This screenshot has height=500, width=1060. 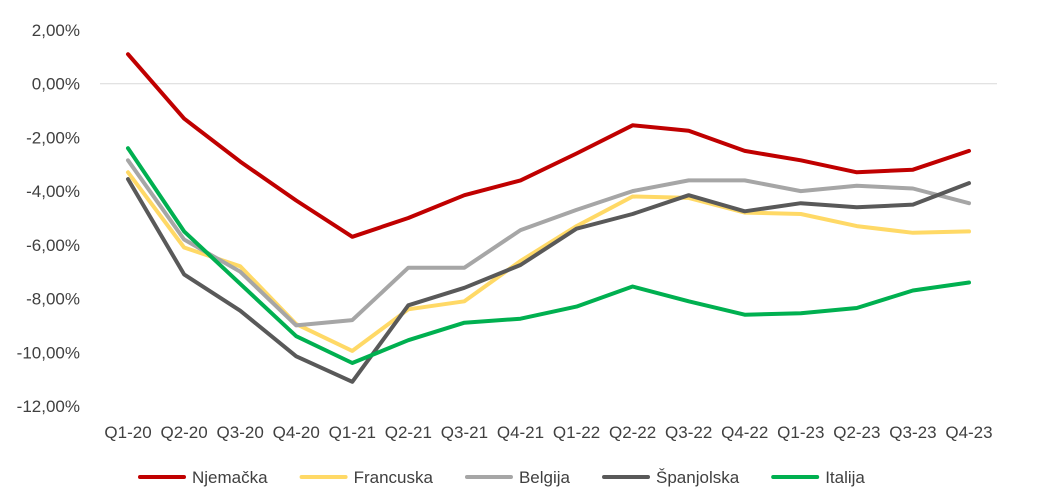 I want to click on x-tick-label: Q1-22, so click(x=576, y=432).